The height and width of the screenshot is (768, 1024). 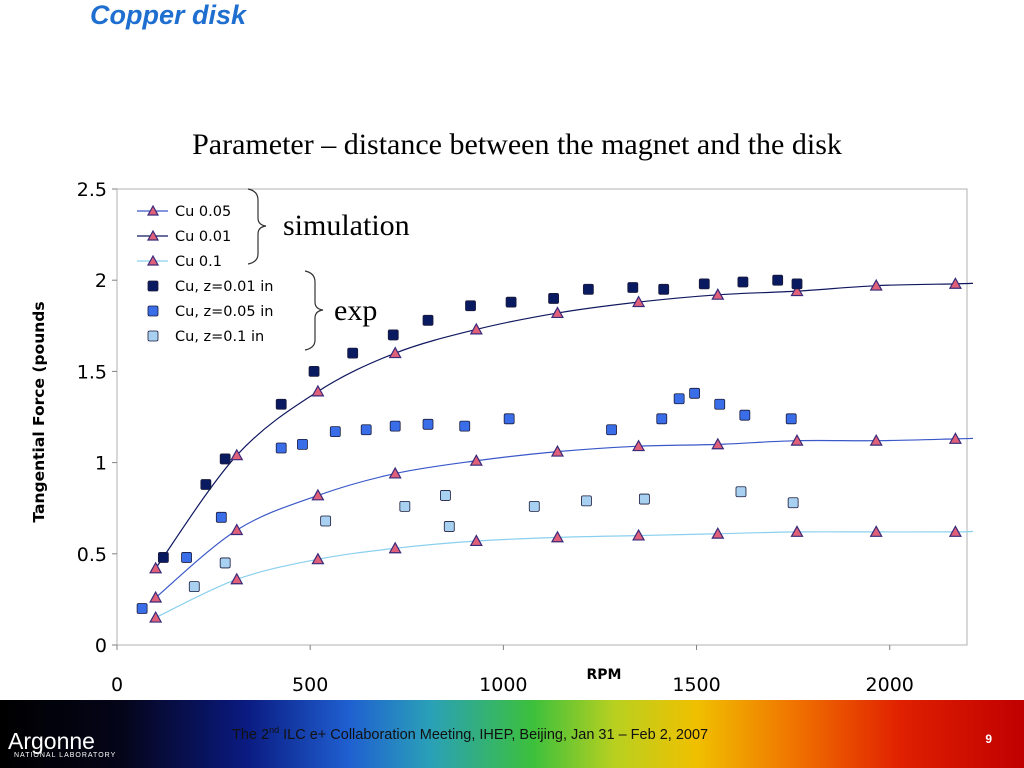 What do you see at coordinates (203, 237) in the screenshot?
I see `legend-label: Cu 0.01` at bounding box center [203, 237].